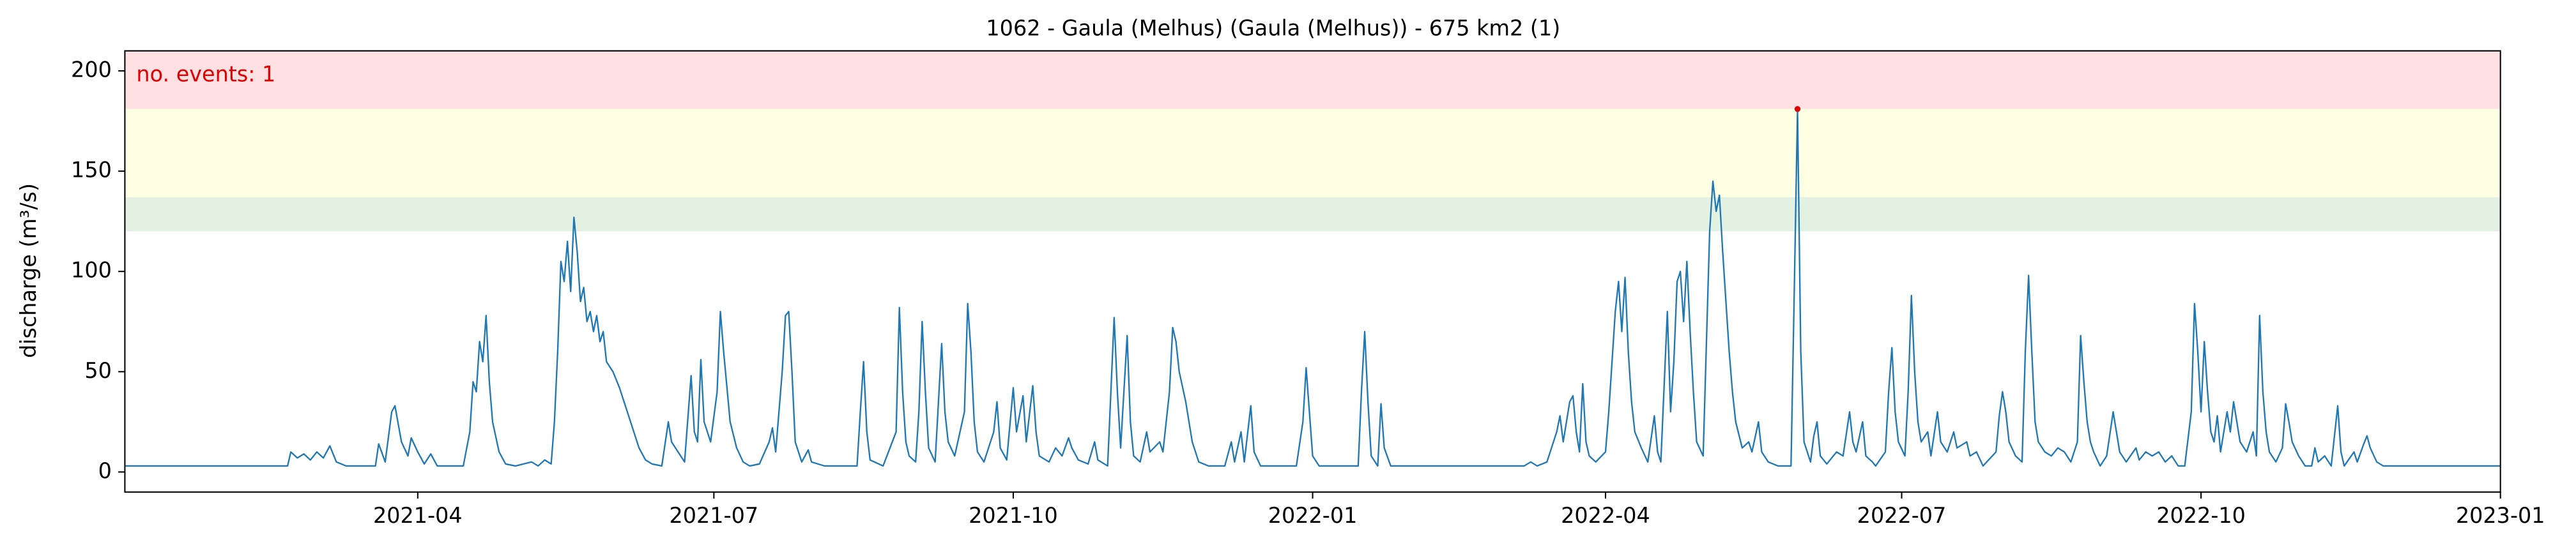  Describe the element at coordinates (1902, 515) in the screenshot. I see `x-tick-label: 2022-07` at that location.